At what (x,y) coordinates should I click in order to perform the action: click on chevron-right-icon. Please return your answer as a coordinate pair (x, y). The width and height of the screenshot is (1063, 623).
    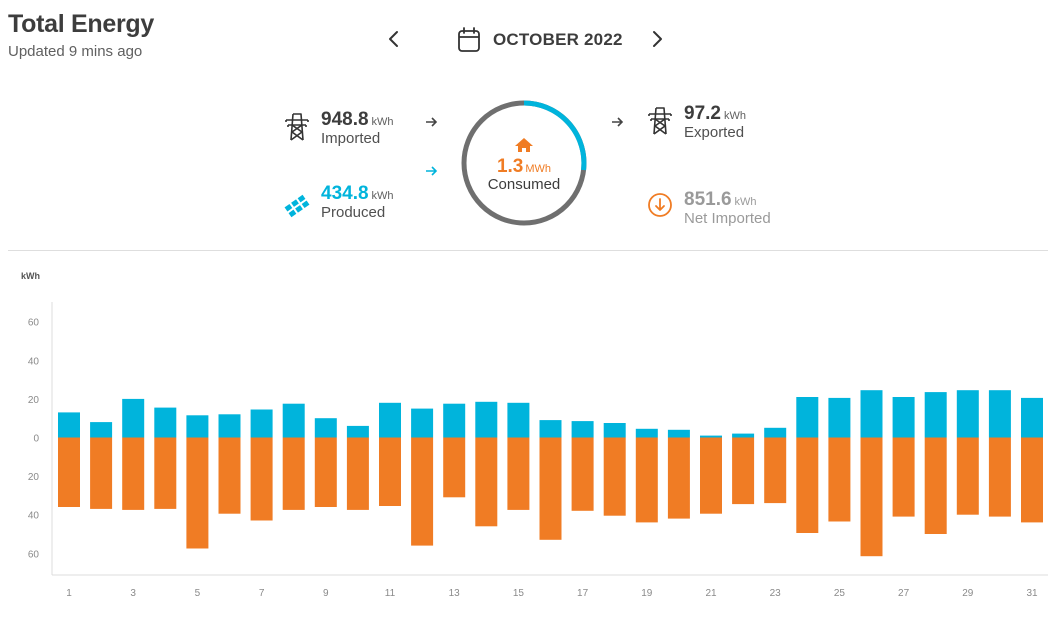
    Looking at the image, I should click on (657, 39).